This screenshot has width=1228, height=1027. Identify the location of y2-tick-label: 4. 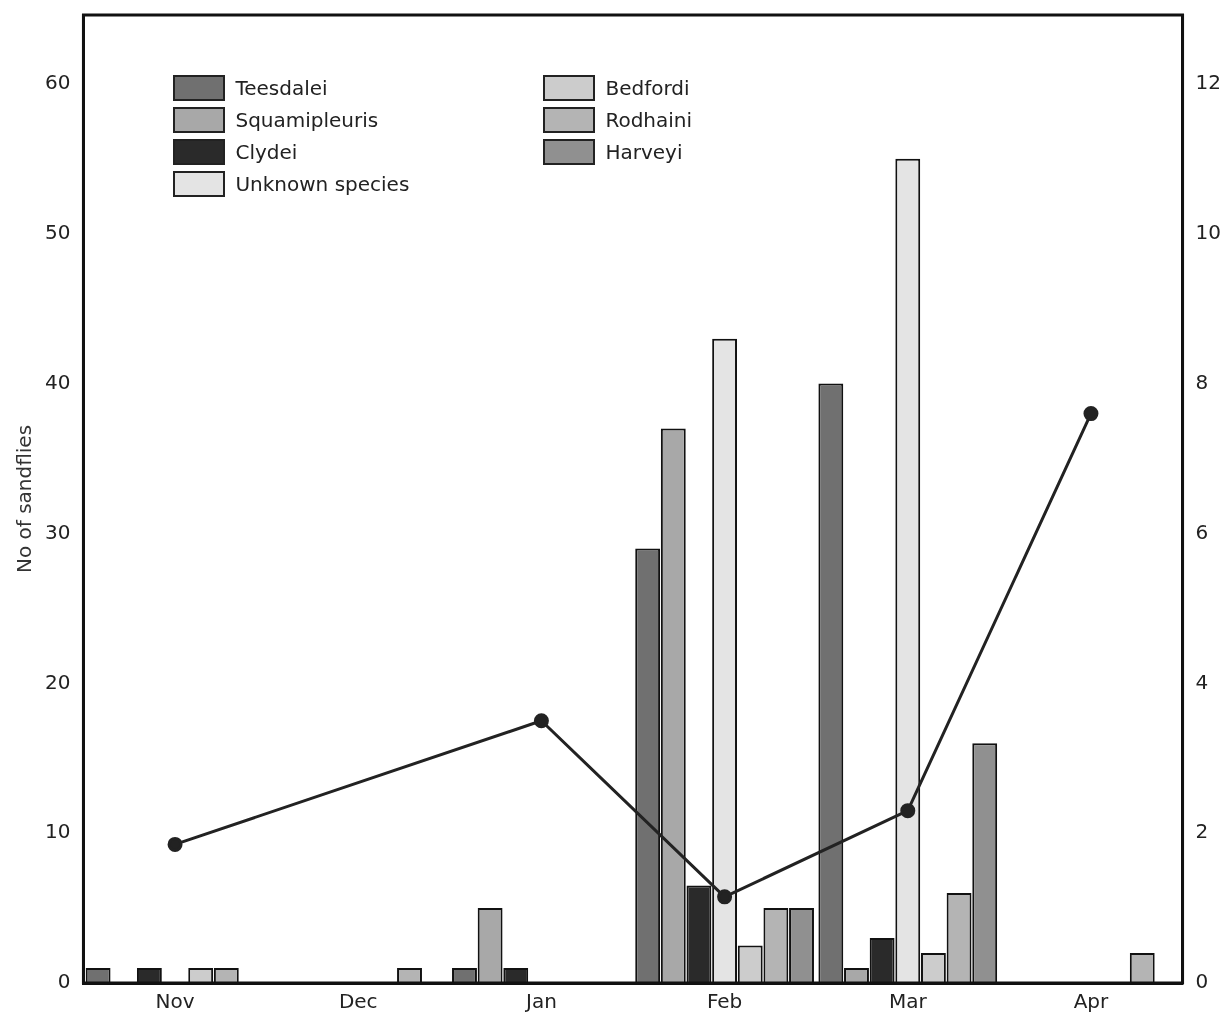
(1202, 681).